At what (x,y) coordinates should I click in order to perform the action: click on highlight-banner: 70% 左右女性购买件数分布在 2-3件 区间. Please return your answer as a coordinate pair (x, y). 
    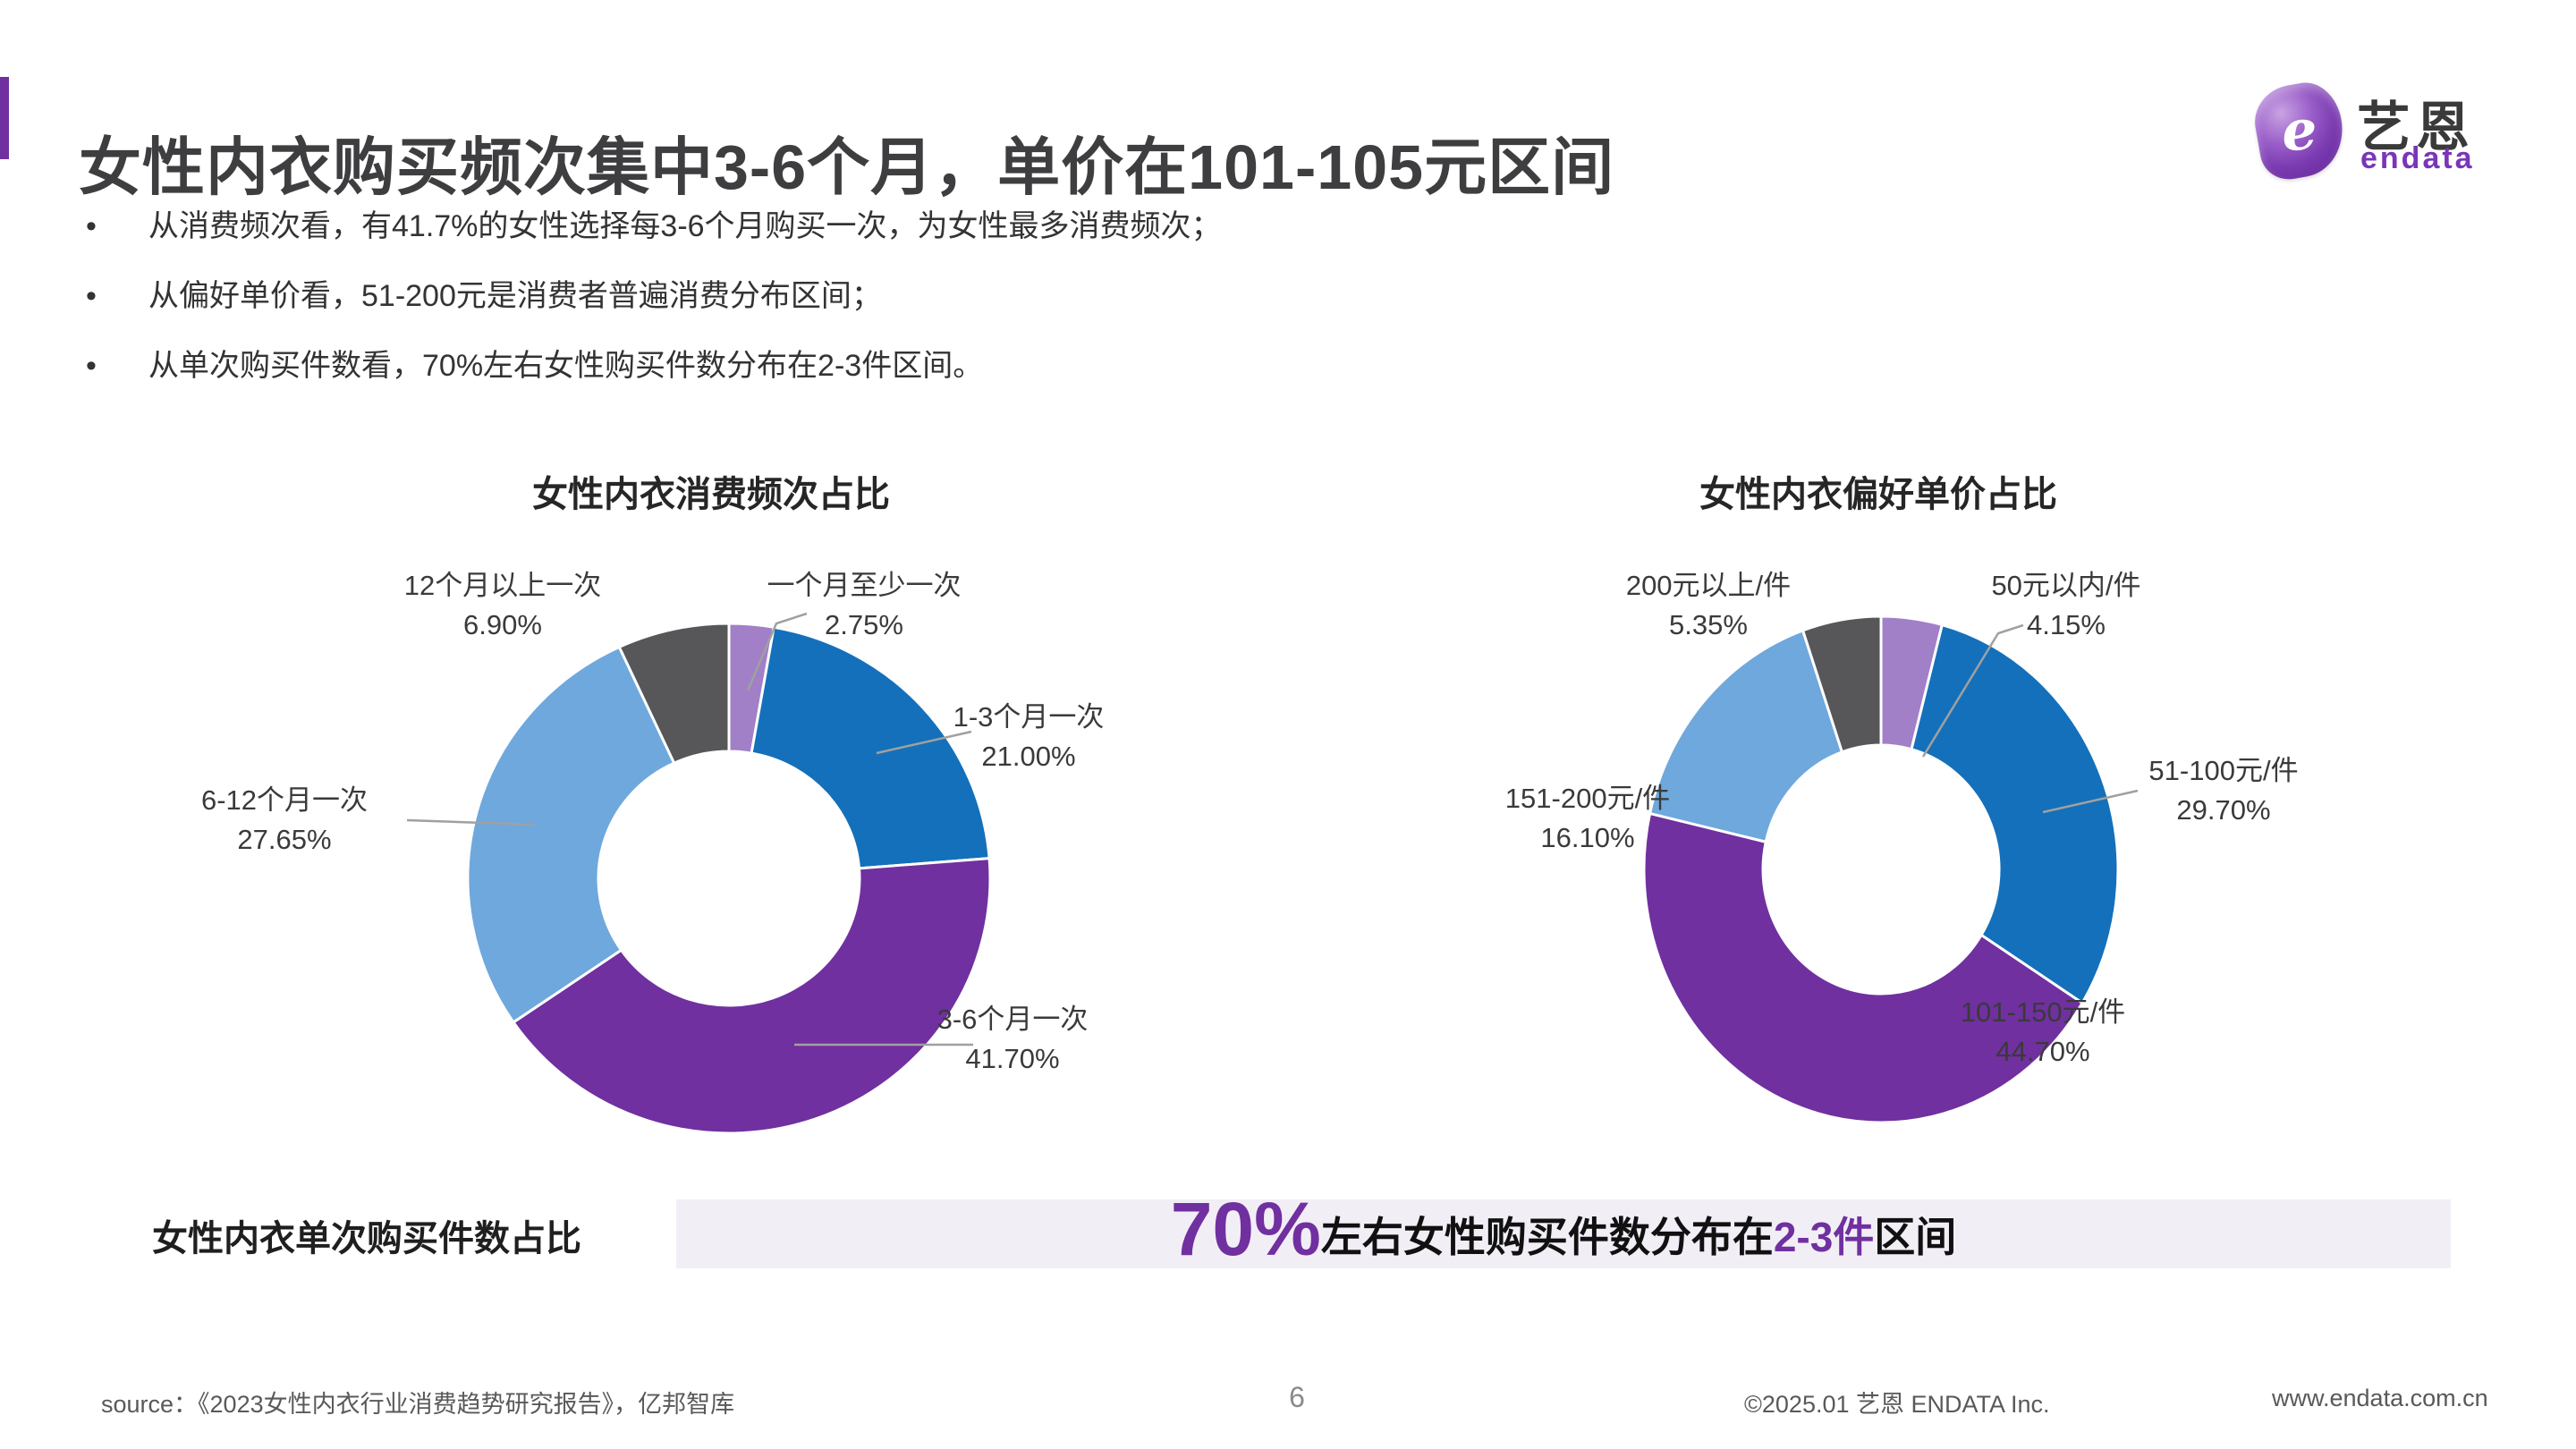
    Looking at the image, I should click on (1563, 1229).